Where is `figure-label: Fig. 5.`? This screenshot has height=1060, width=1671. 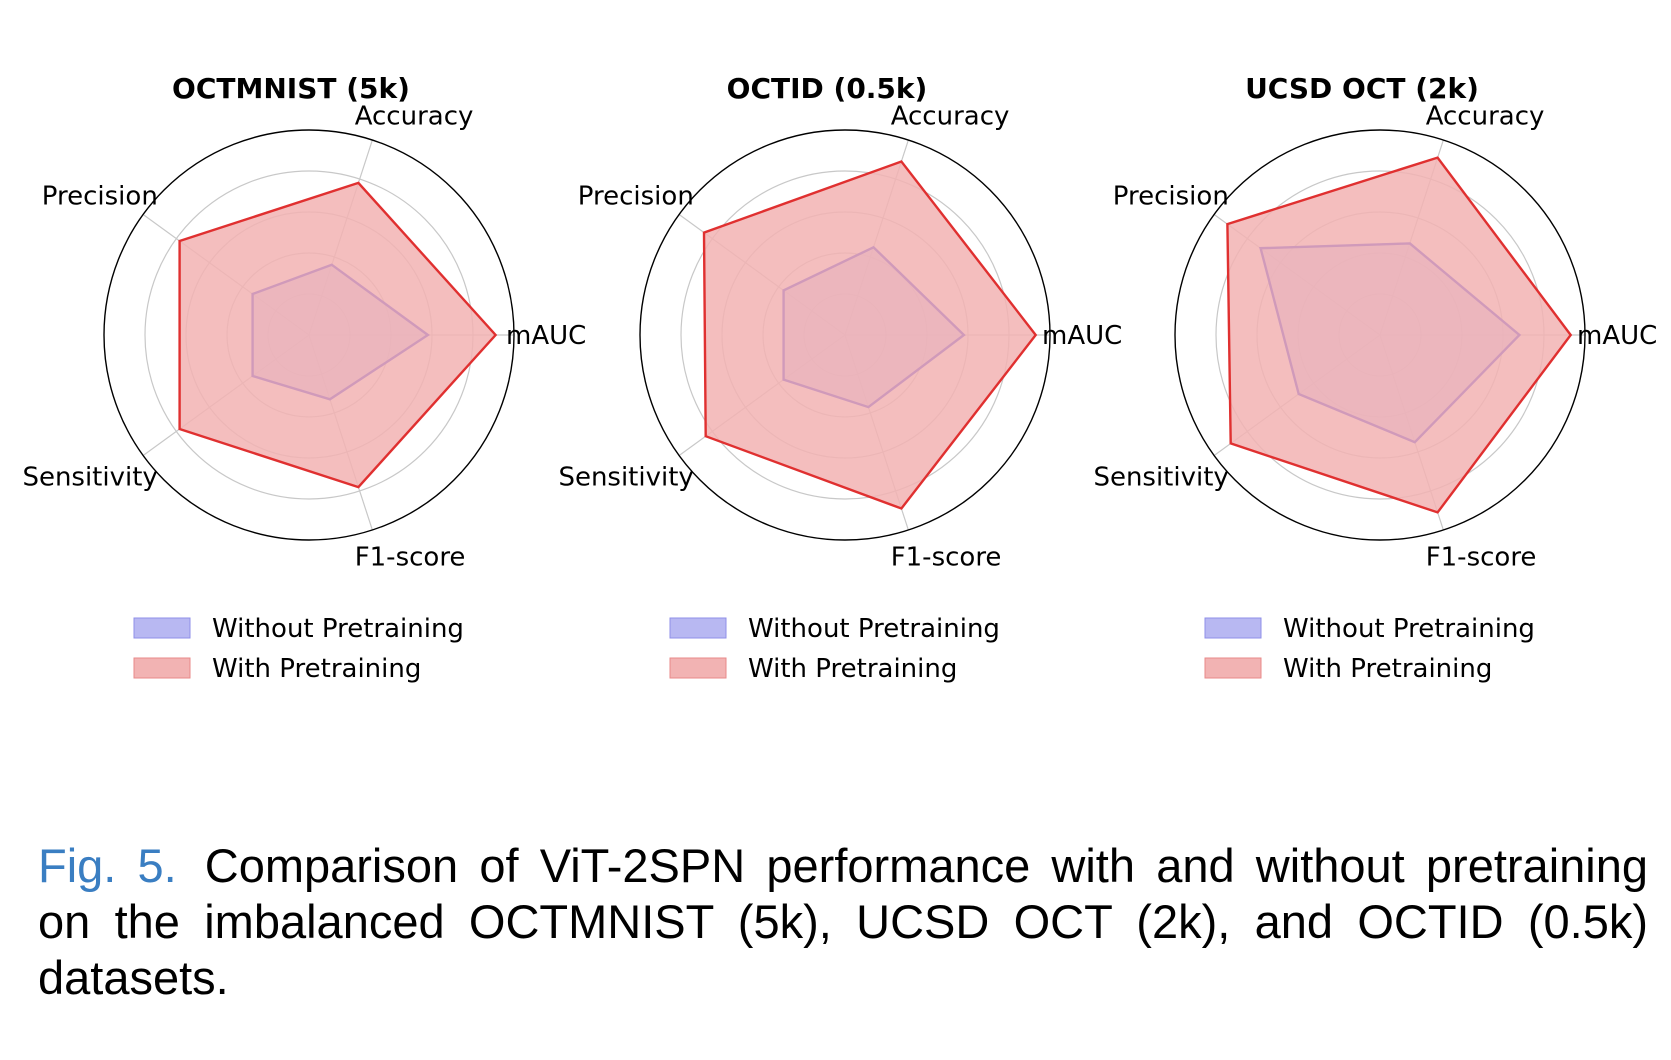
figure-label: Fig. 5. is located at coordinates (107, 865).